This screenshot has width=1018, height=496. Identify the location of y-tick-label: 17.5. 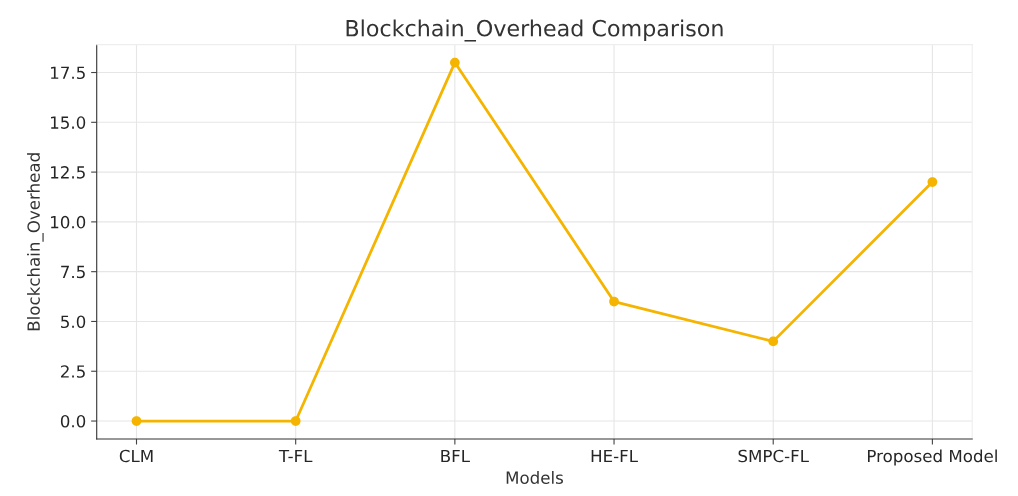
(68, 73).